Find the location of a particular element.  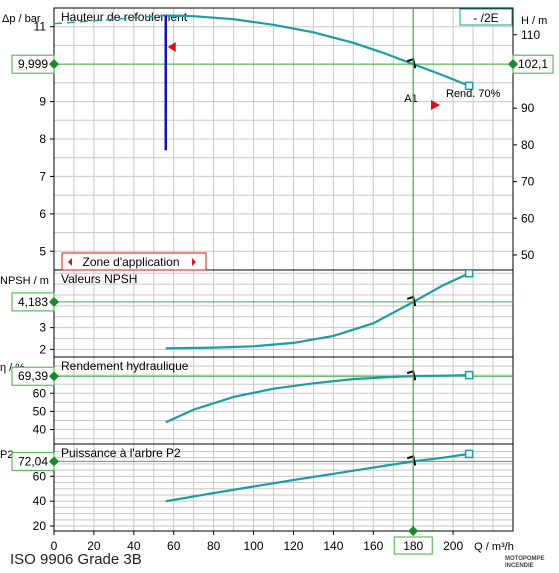

zone-right-marker is located at coordinates (435, 105).